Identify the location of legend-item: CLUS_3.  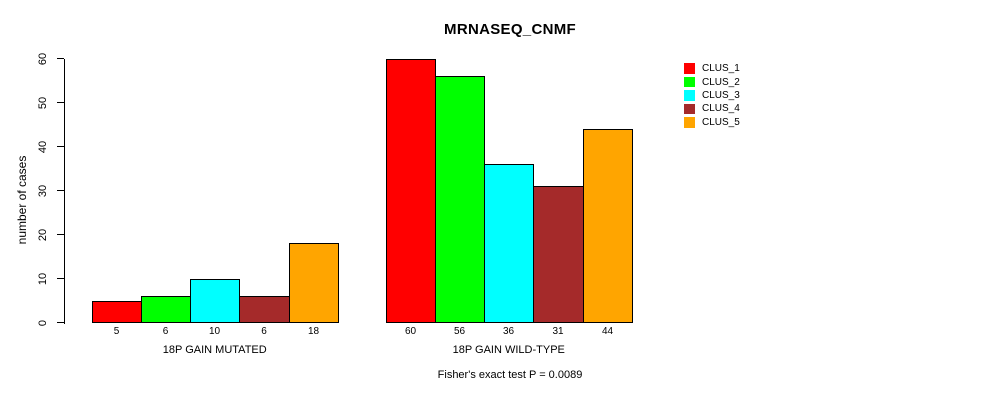
(712, 95).